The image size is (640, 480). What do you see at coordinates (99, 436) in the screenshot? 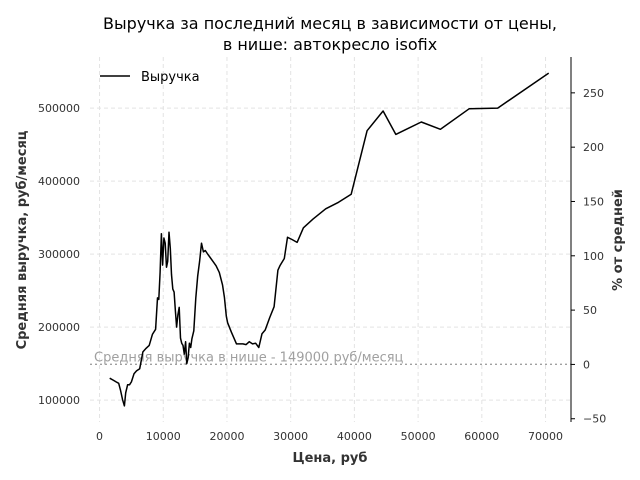
I see `x-tick-label: 0` at bounding box center [99, 436].